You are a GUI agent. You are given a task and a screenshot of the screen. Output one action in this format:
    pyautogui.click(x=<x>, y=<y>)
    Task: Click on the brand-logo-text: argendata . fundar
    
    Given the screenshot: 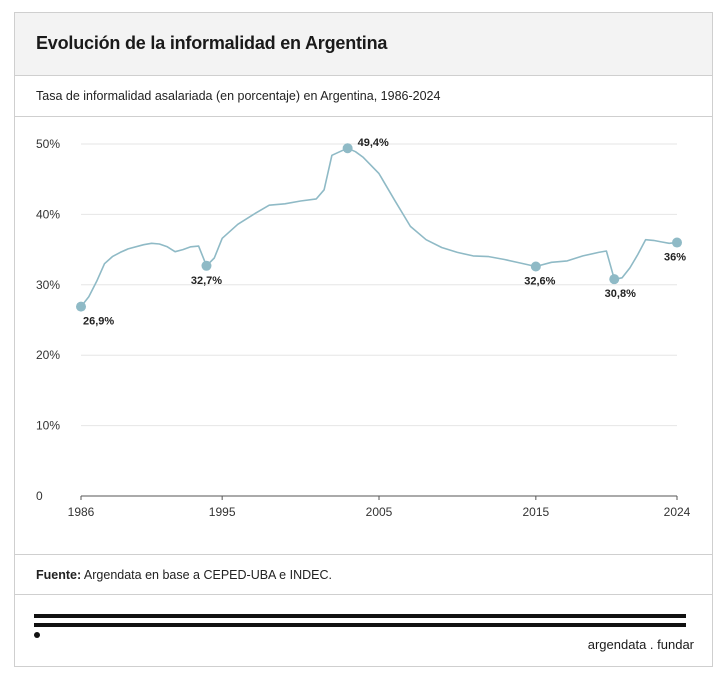 What is the action you would take?
    pyautogui.click(x=640, y=644)
    